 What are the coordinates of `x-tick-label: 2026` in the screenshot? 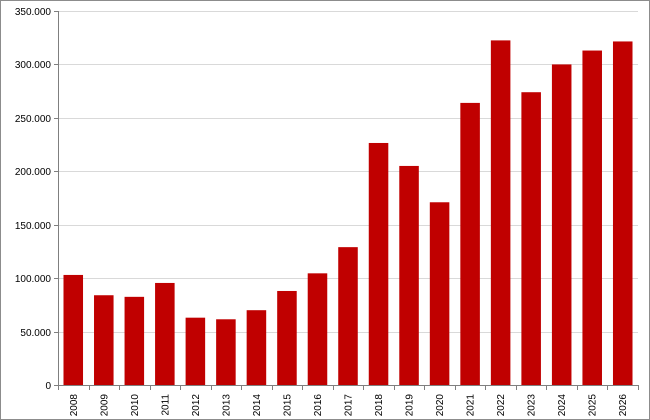 It's located at (623, 405).